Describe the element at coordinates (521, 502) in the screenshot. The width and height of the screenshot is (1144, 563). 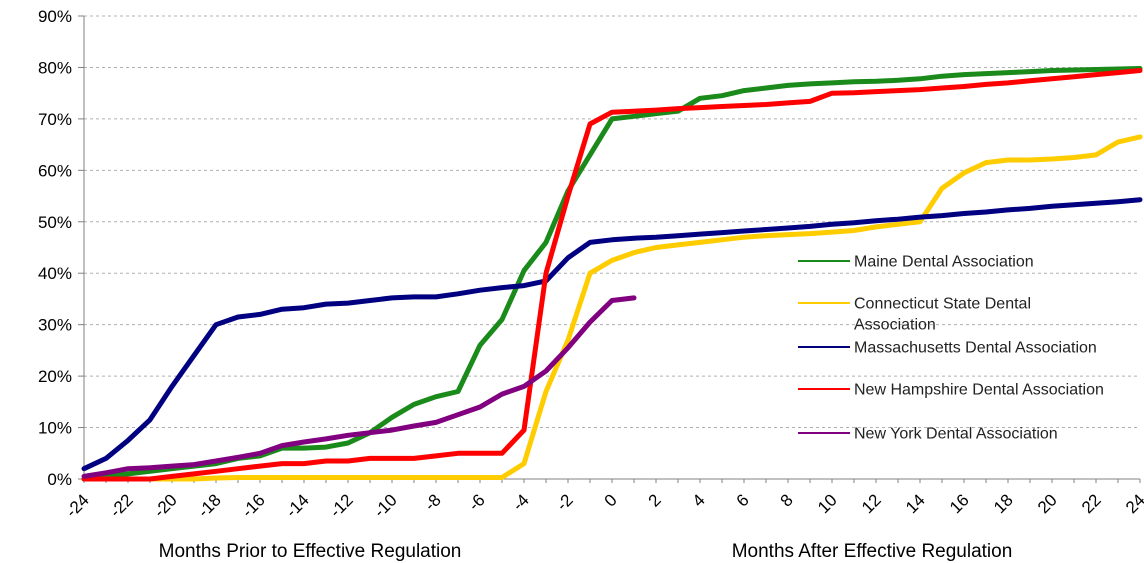
I see `x-tick-label: -4` at that location.